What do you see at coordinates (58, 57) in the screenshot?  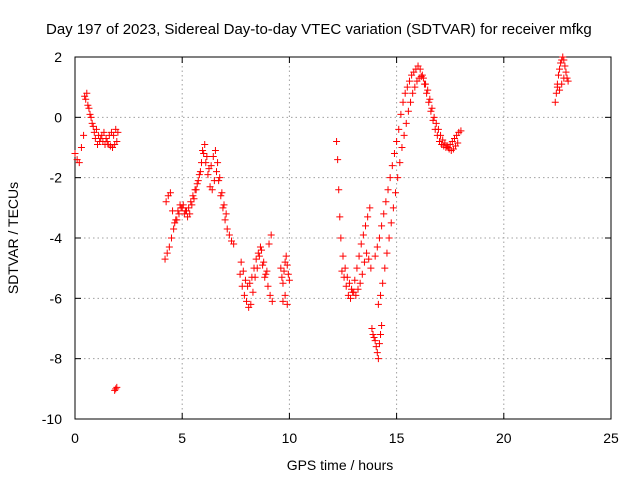 I see `y-tick-label: 2` at bounding box center [58, 57].